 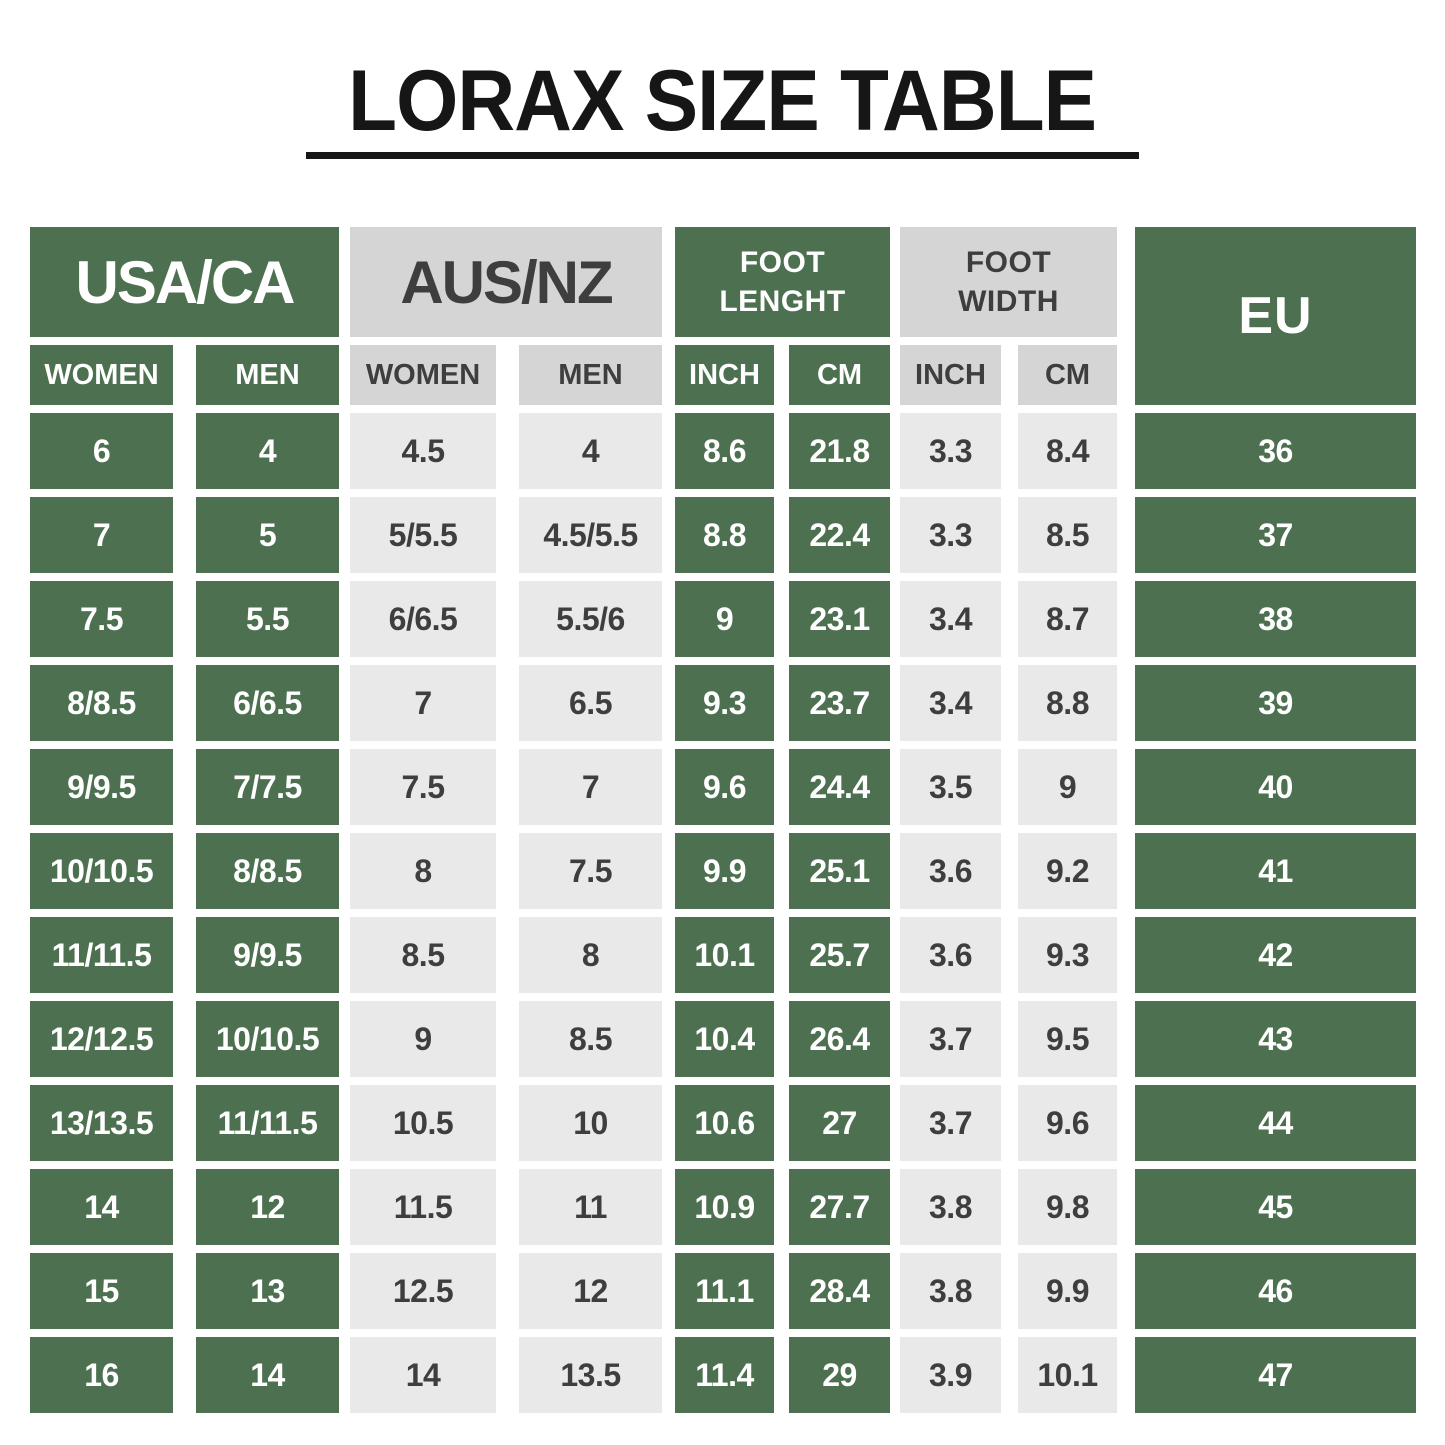 What do you see at coordinates (1067, 1039) in the screenshot?
I see `size-cell: 9.5` at bounding box center [1067, 1039].